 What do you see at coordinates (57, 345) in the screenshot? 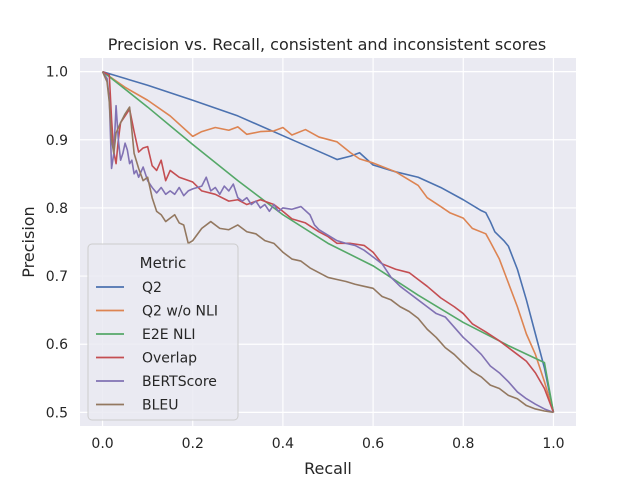
I see `y-tick-label: 0.6` at bounding box center [57, 345].